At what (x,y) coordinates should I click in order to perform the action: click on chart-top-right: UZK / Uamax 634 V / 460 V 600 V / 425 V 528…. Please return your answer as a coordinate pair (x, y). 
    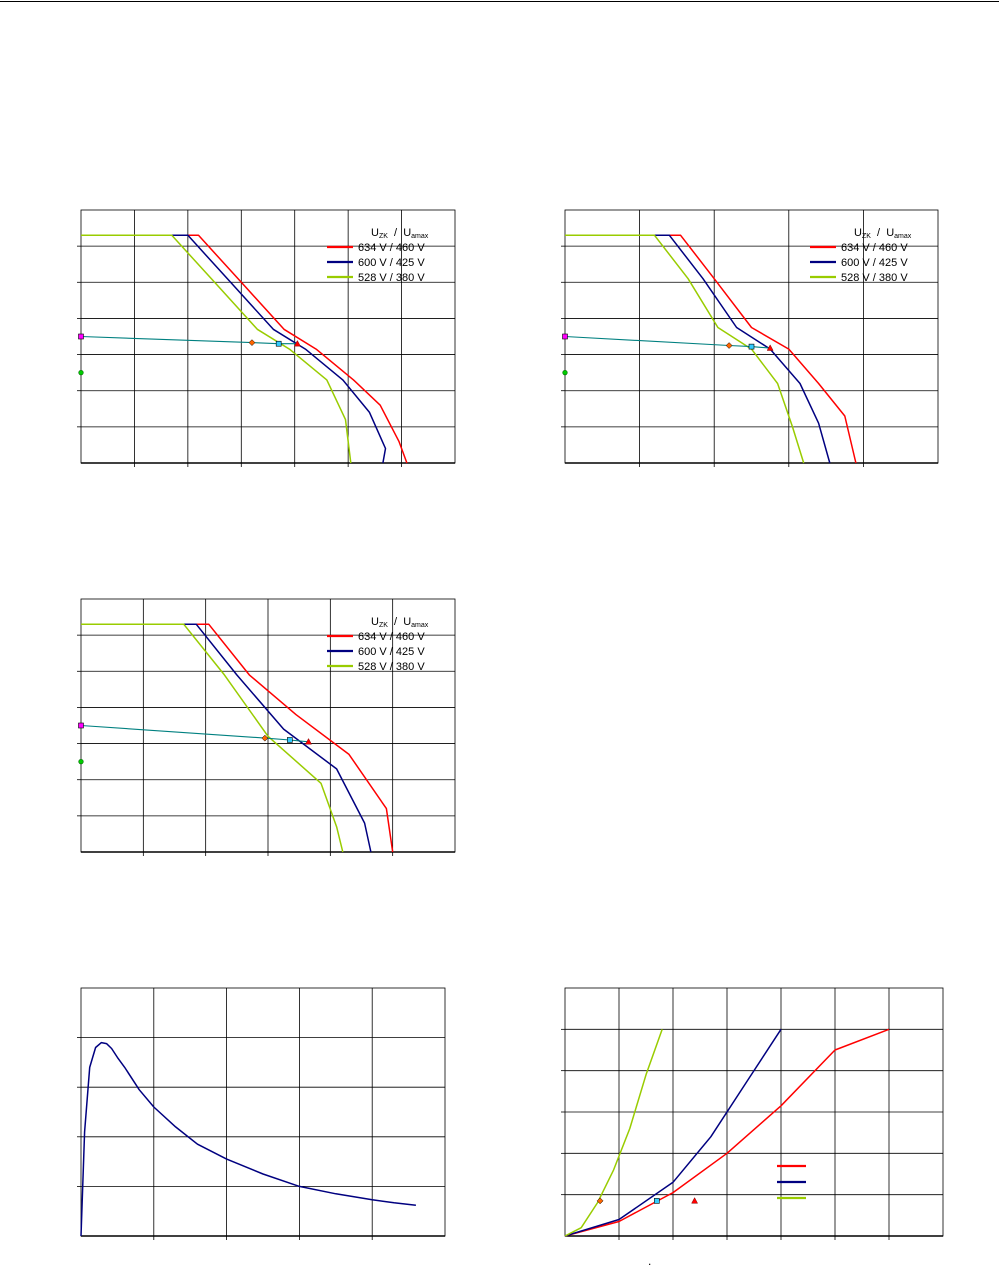
    Looking at the image, I should click on (750, 338).